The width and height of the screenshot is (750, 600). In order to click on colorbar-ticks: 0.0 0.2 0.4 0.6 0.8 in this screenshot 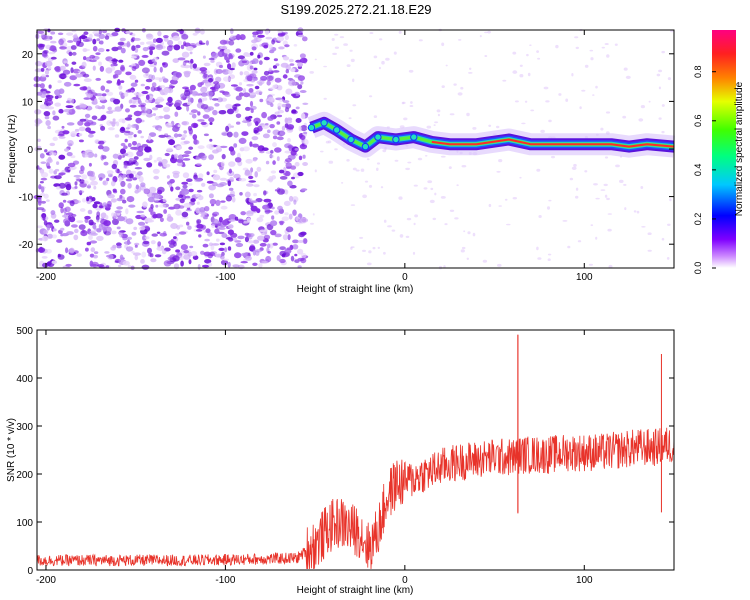, I will do `click(704, 169)`.